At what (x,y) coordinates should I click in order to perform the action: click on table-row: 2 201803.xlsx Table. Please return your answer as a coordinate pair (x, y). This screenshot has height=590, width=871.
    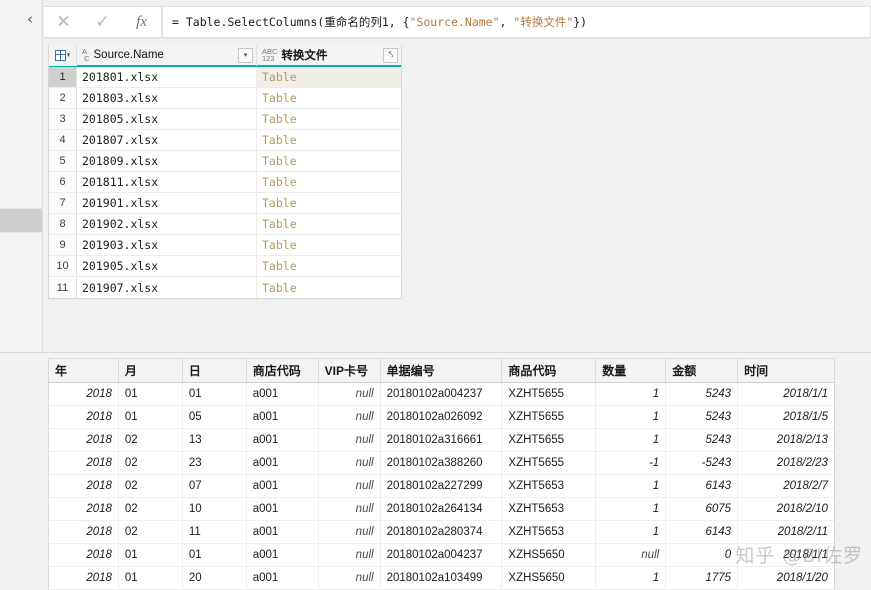
    Looking at the image, I should click on (225, 98).